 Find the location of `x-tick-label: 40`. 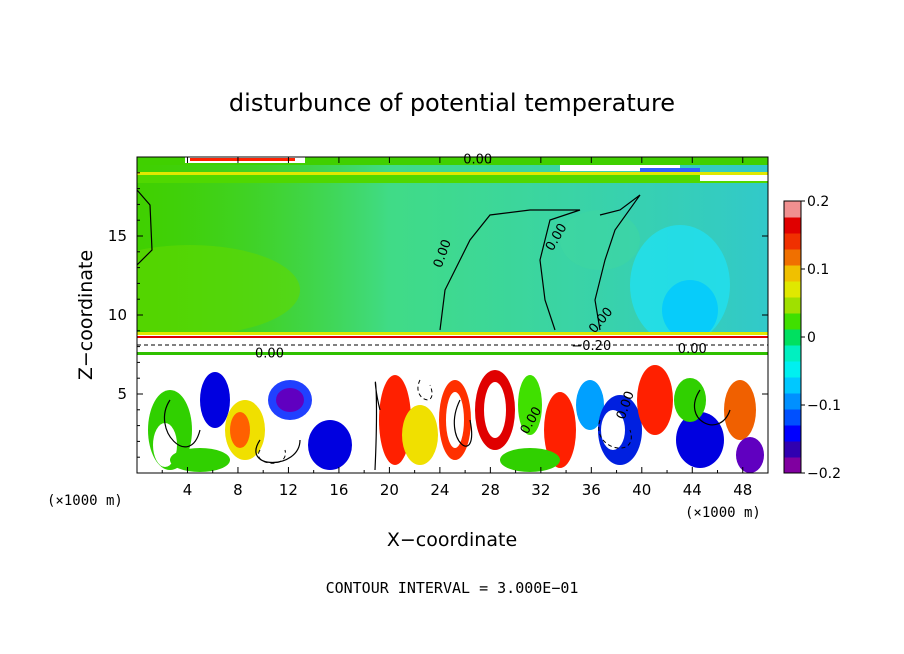

x-tick-label: 40 is located at coordinates (641, 490).